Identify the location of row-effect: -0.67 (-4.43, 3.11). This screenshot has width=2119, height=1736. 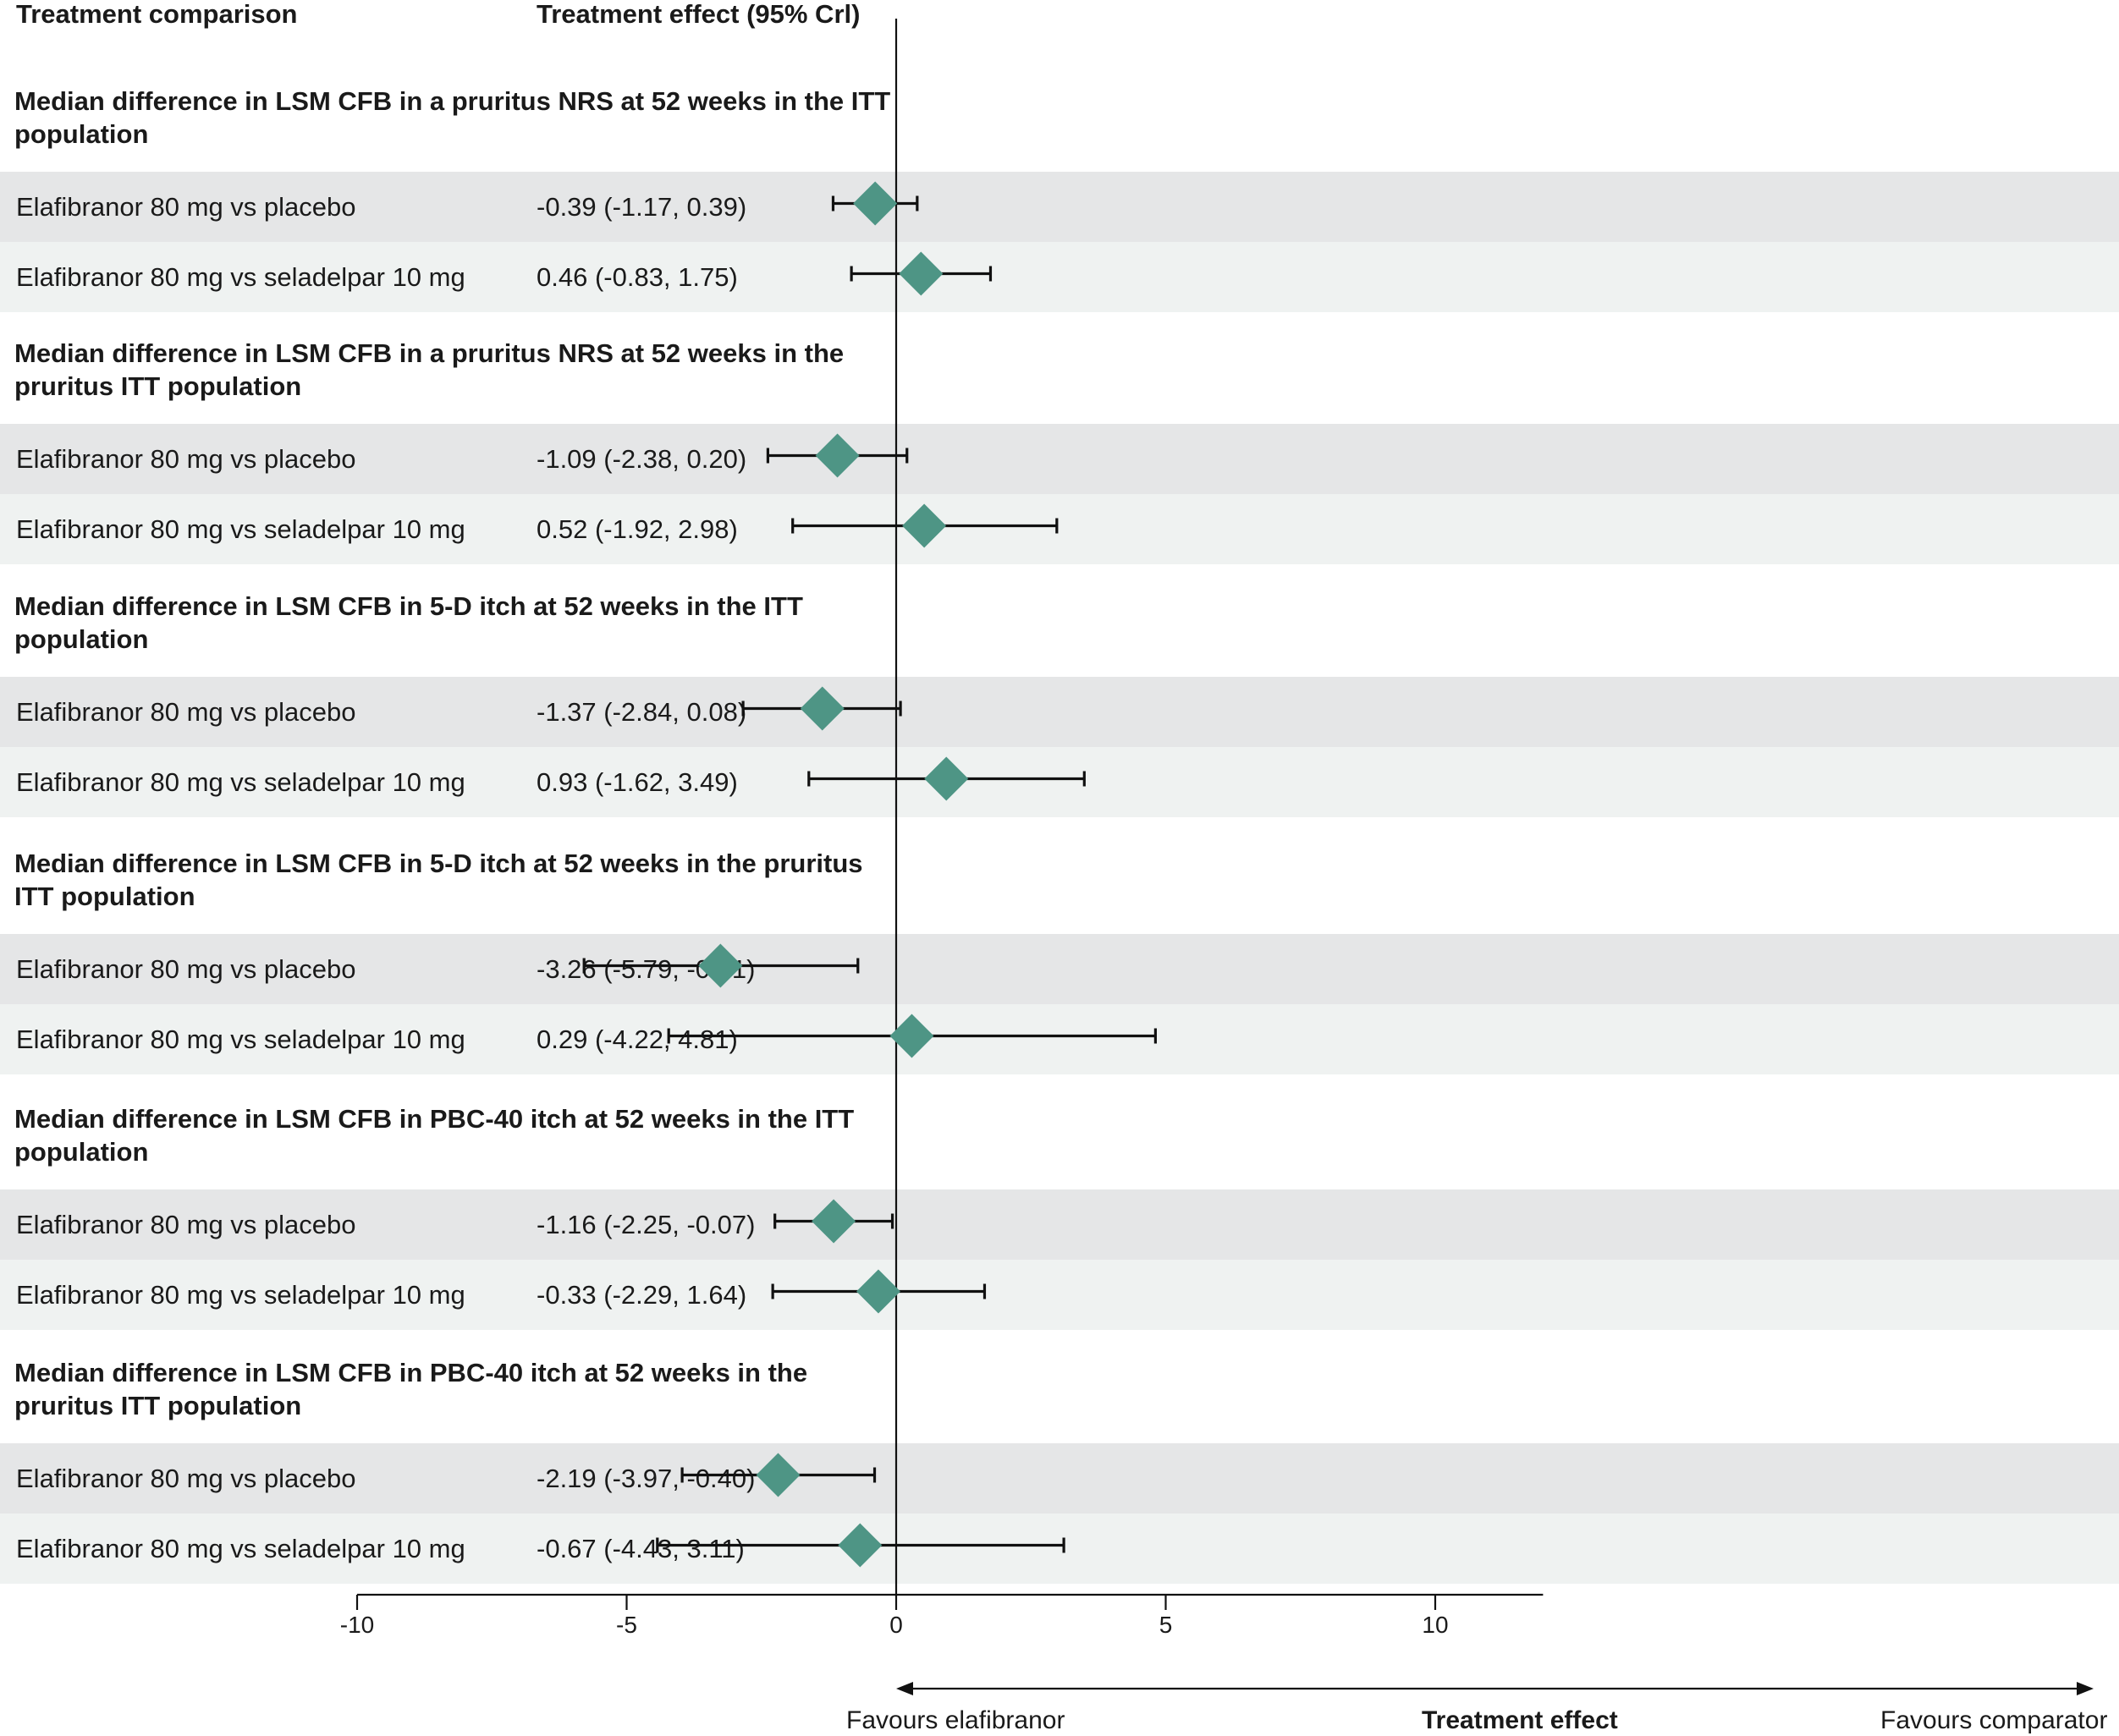
(641, 1548).